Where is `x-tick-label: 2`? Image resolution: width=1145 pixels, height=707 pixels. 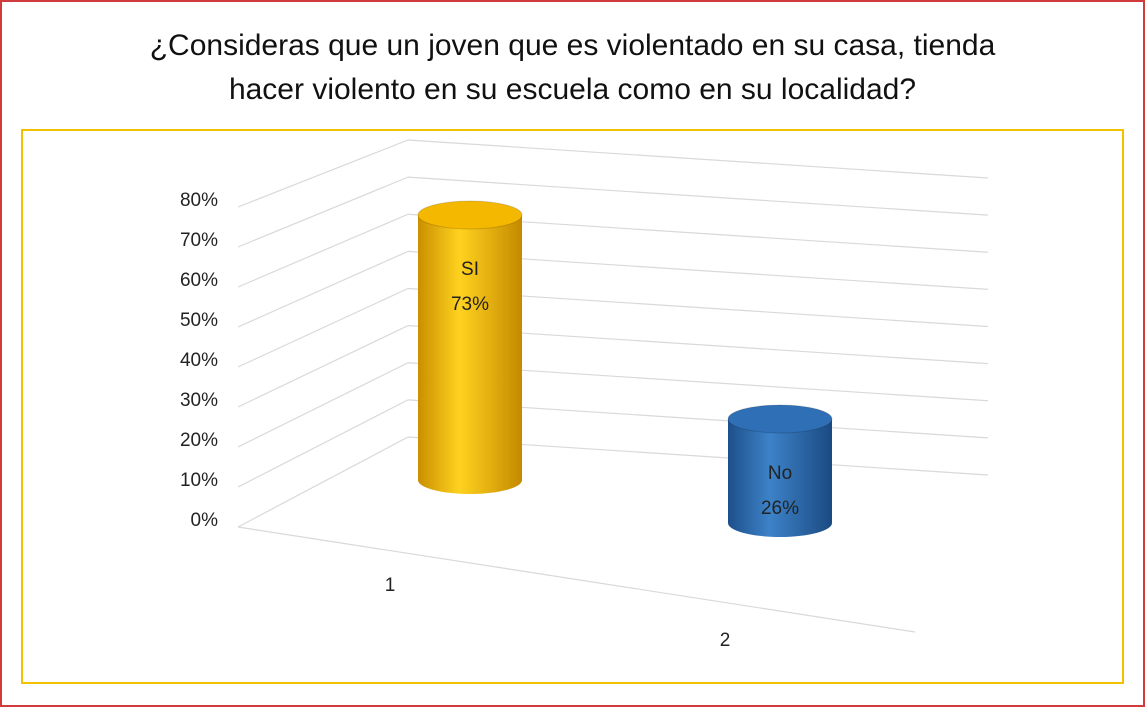
x-tick-label: 2 is located at coordinates (725, 640).